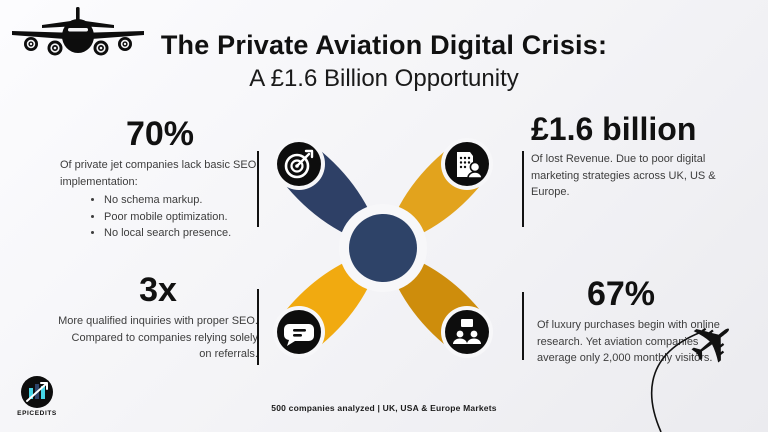 The height and width of the screenshot is (432, 768). I want to click on airplane-glyph: ✈, so click(713, 343).